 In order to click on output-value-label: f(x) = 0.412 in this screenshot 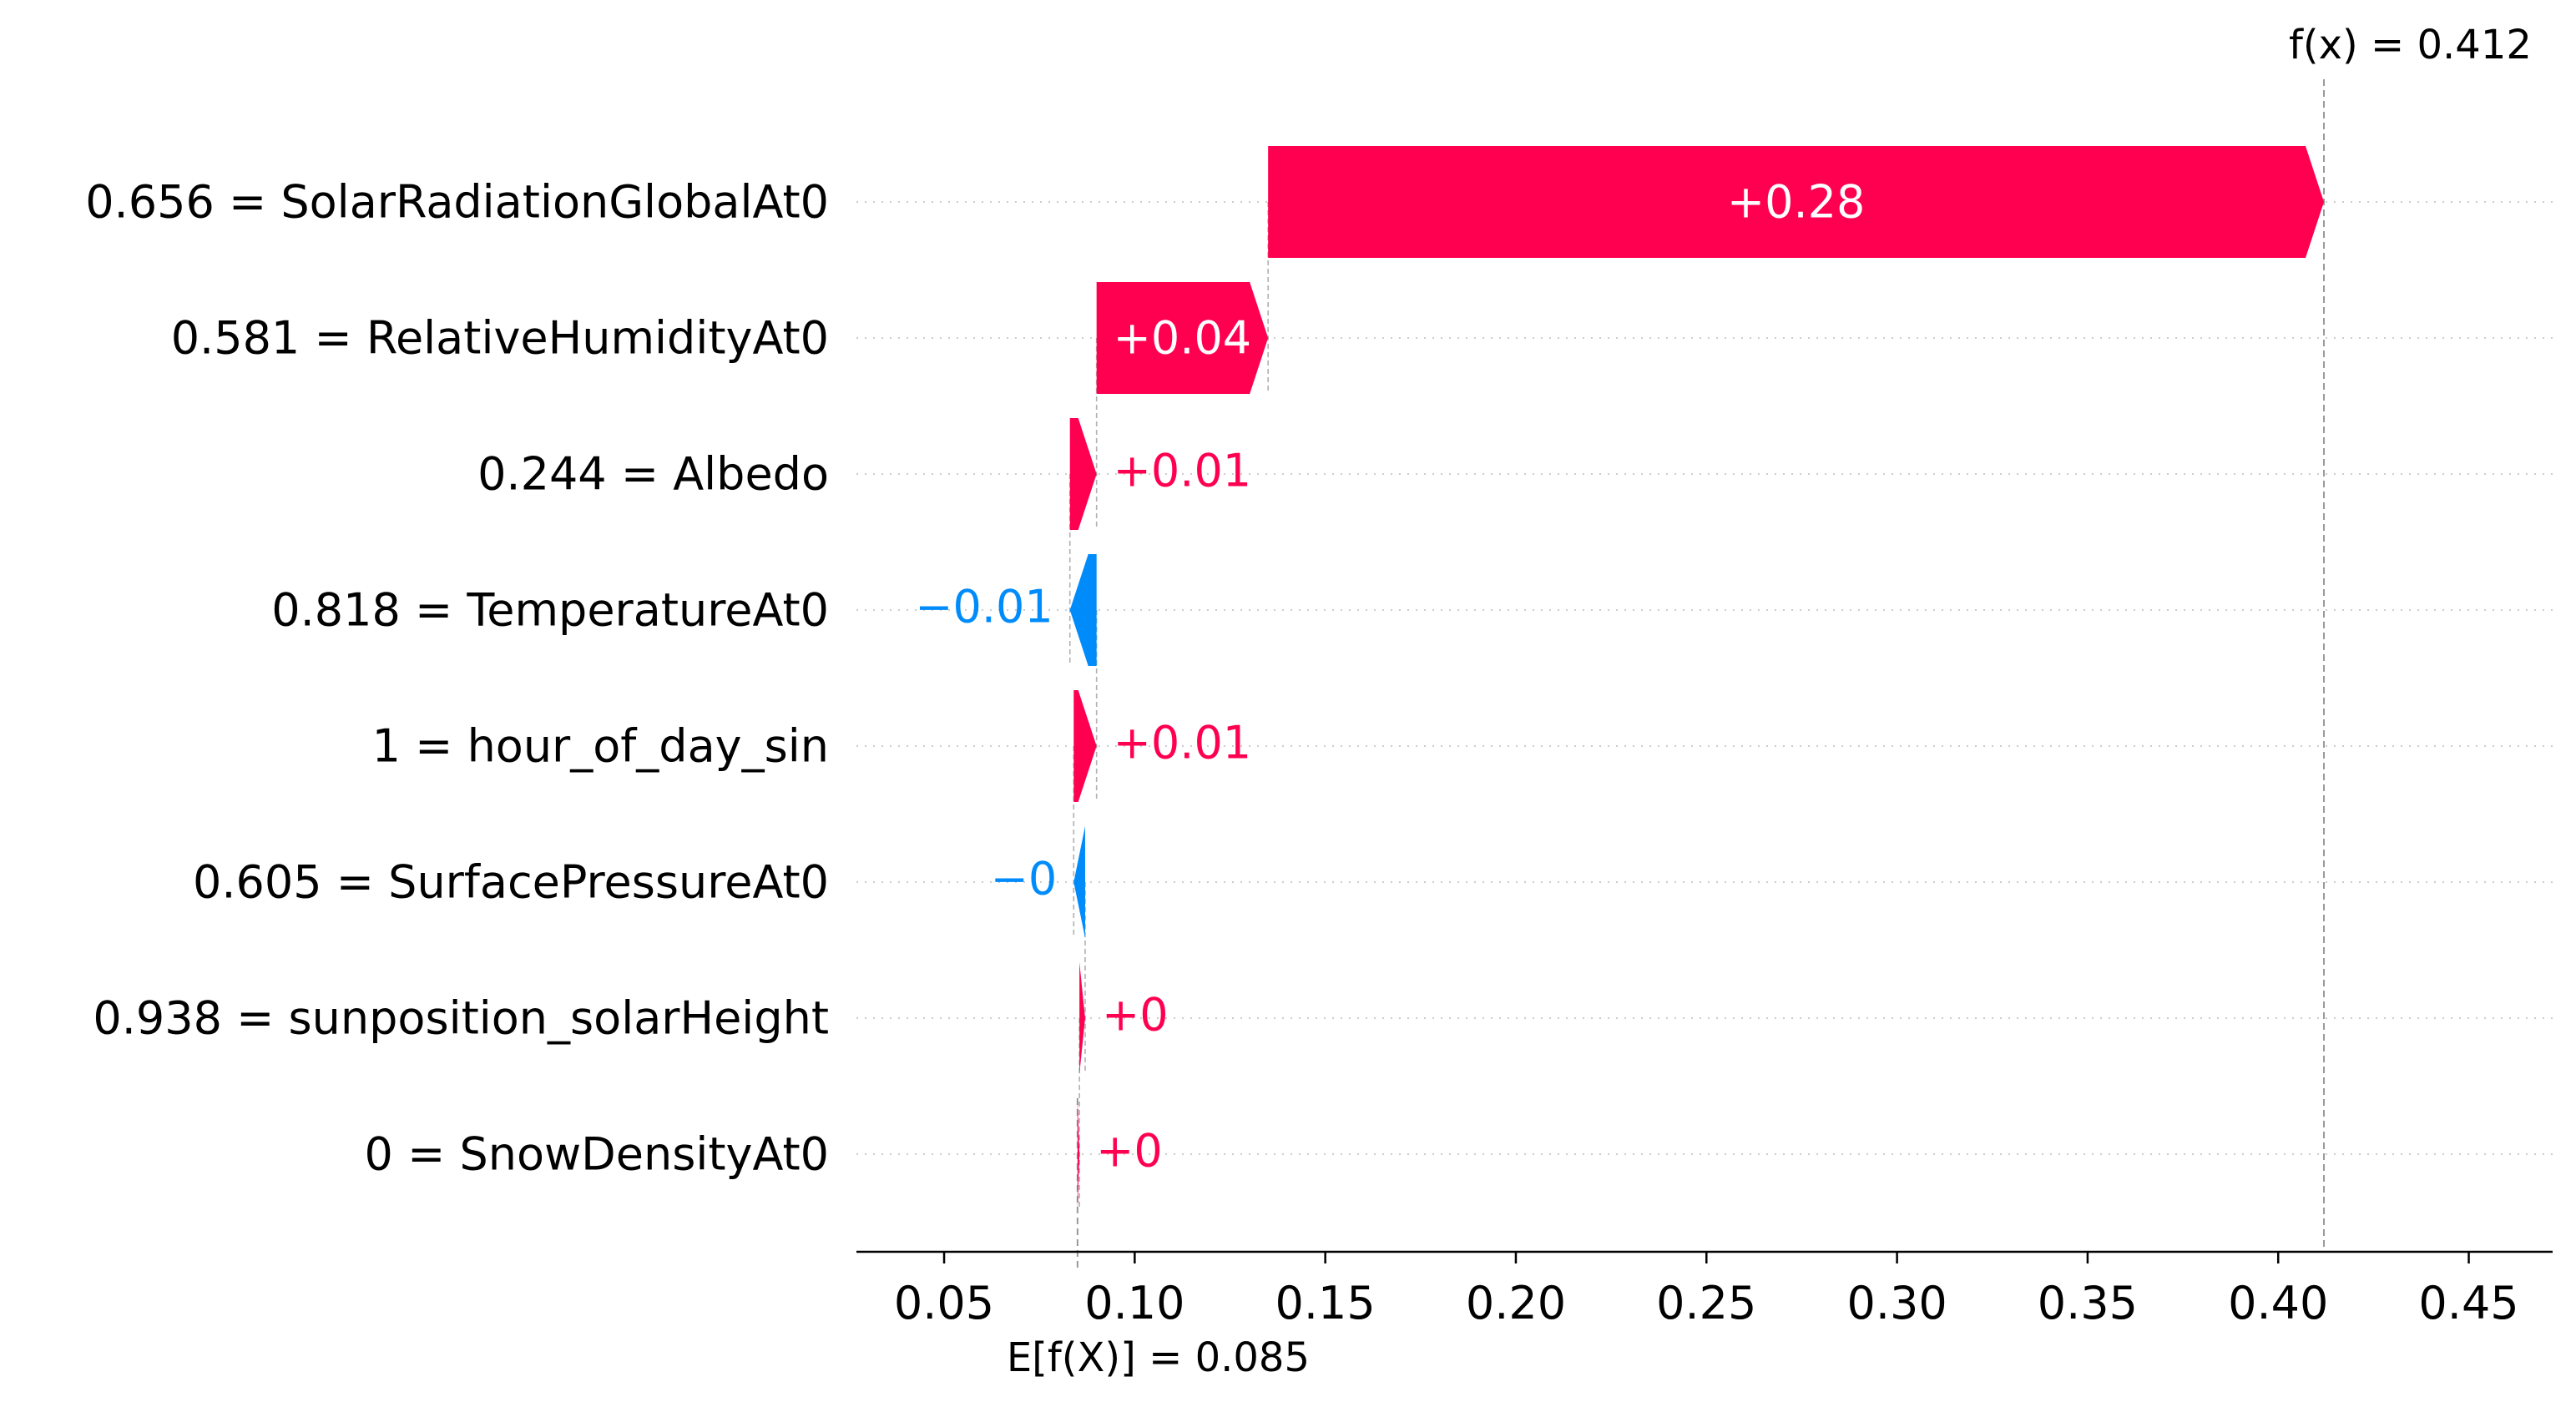, I will do `click(2410, 45)`.